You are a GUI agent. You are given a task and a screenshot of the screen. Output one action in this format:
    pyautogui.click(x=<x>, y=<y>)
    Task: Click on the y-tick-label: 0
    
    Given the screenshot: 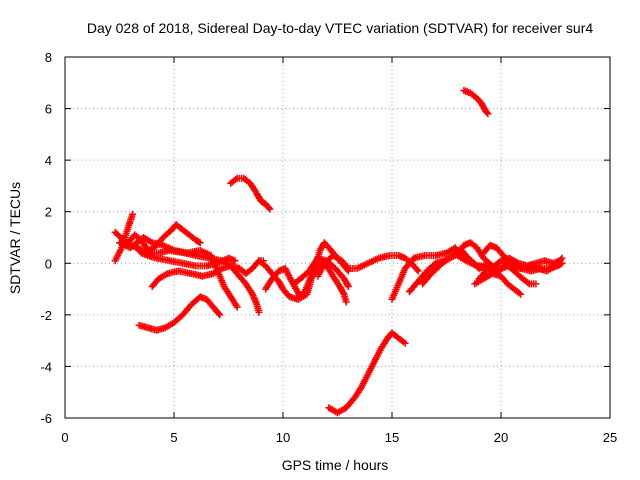 What is the action you would take?
    pyautogui.click(x=48, y=263)
    